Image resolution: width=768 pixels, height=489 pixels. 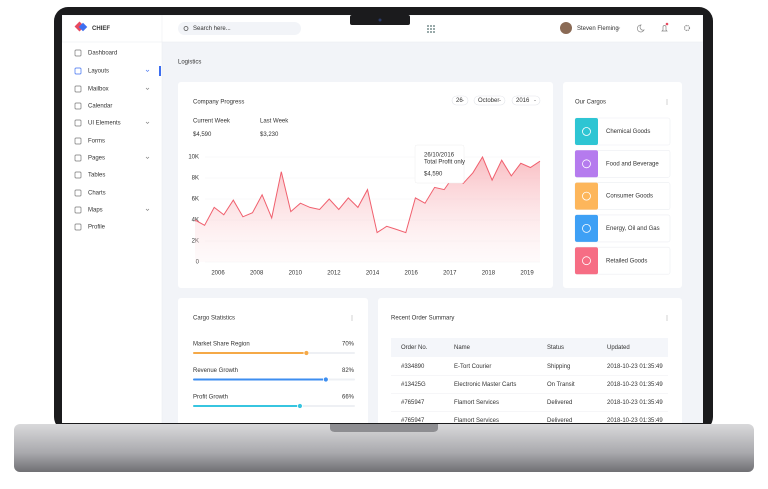 What do you see at coordinates (687, 28) in the screenshot?
I see `settings-icon` at bounding box center [687, 28].